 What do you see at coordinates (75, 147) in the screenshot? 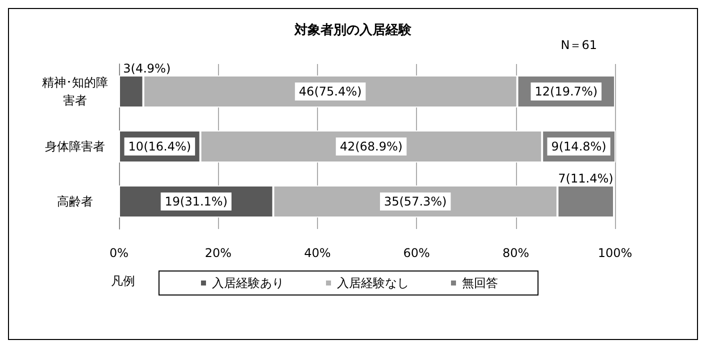
I see `y-tick-label: 身体障害者` at bounding box center [75, 147].